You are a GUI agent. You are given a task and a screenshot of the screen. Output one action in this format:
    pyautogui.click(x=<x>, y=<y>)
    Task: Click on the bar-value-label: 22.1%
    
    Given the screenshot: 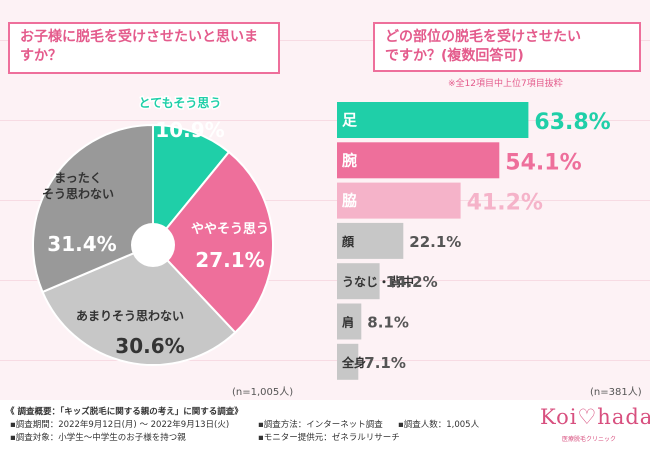 What is the action you would take?
    pyautogui.click(x=435, y=242)
    